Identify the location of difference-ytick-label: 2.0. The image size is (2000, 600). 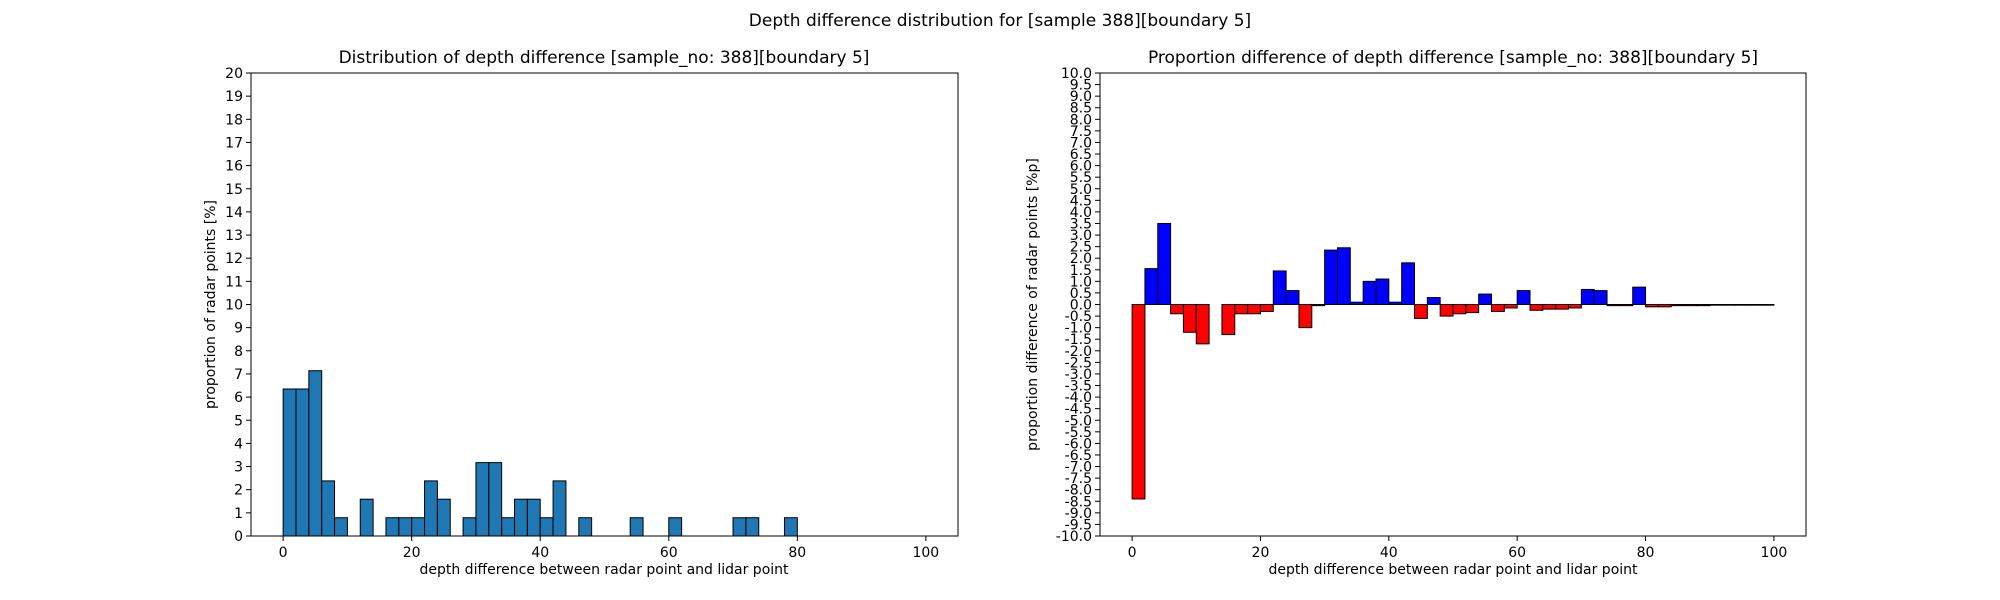
(1081, 259).